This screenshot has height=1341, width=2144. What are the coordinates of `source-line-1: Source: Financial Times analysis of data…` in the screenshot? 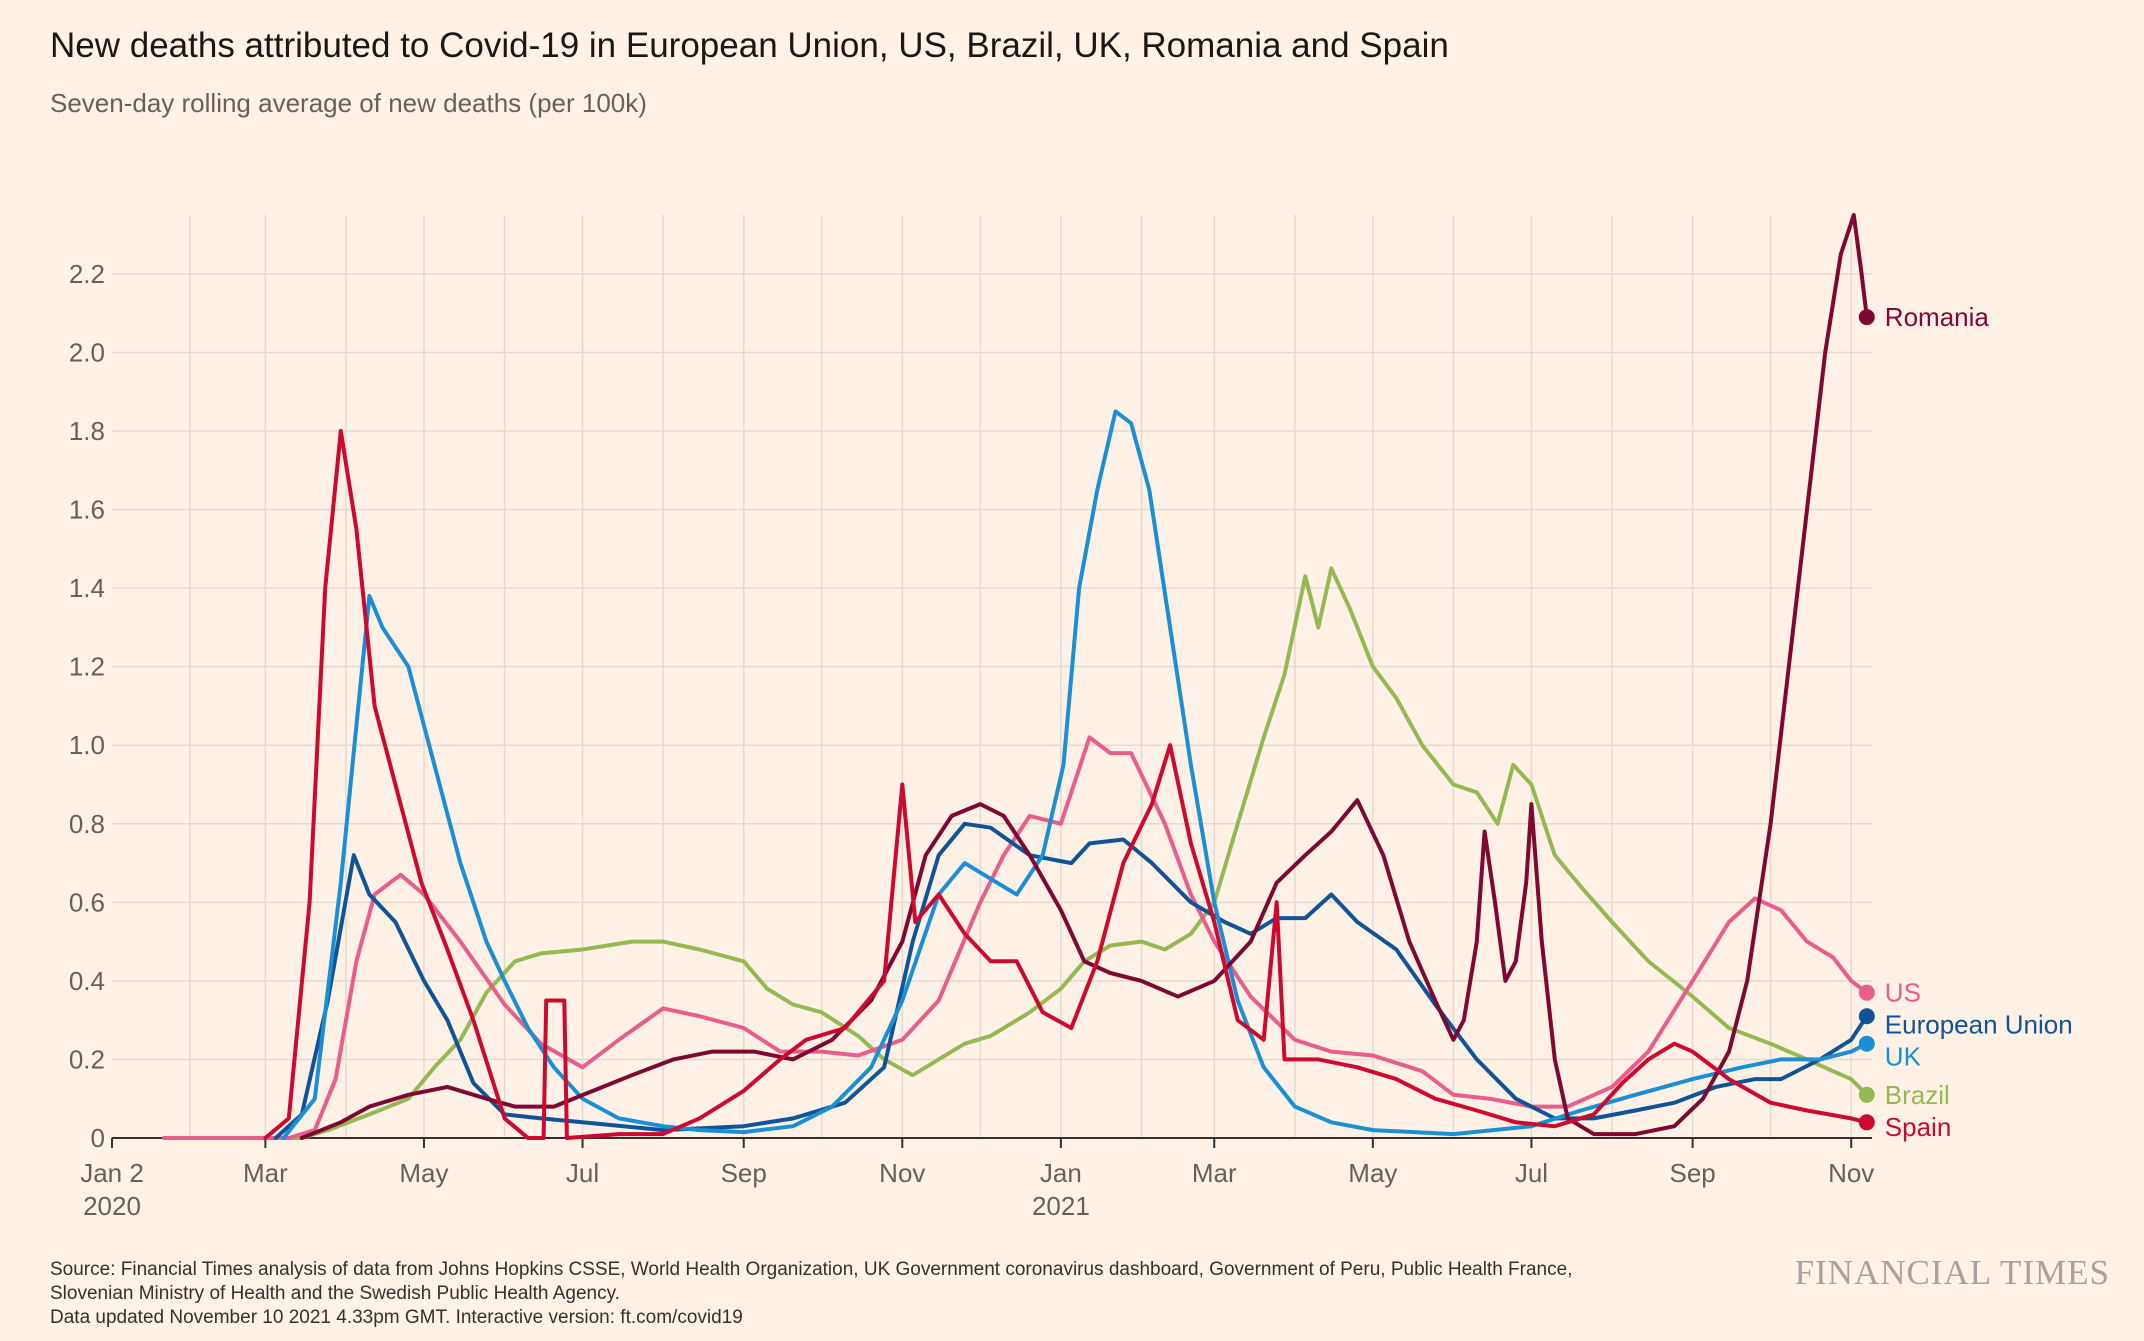 It's located at (811, 1269).